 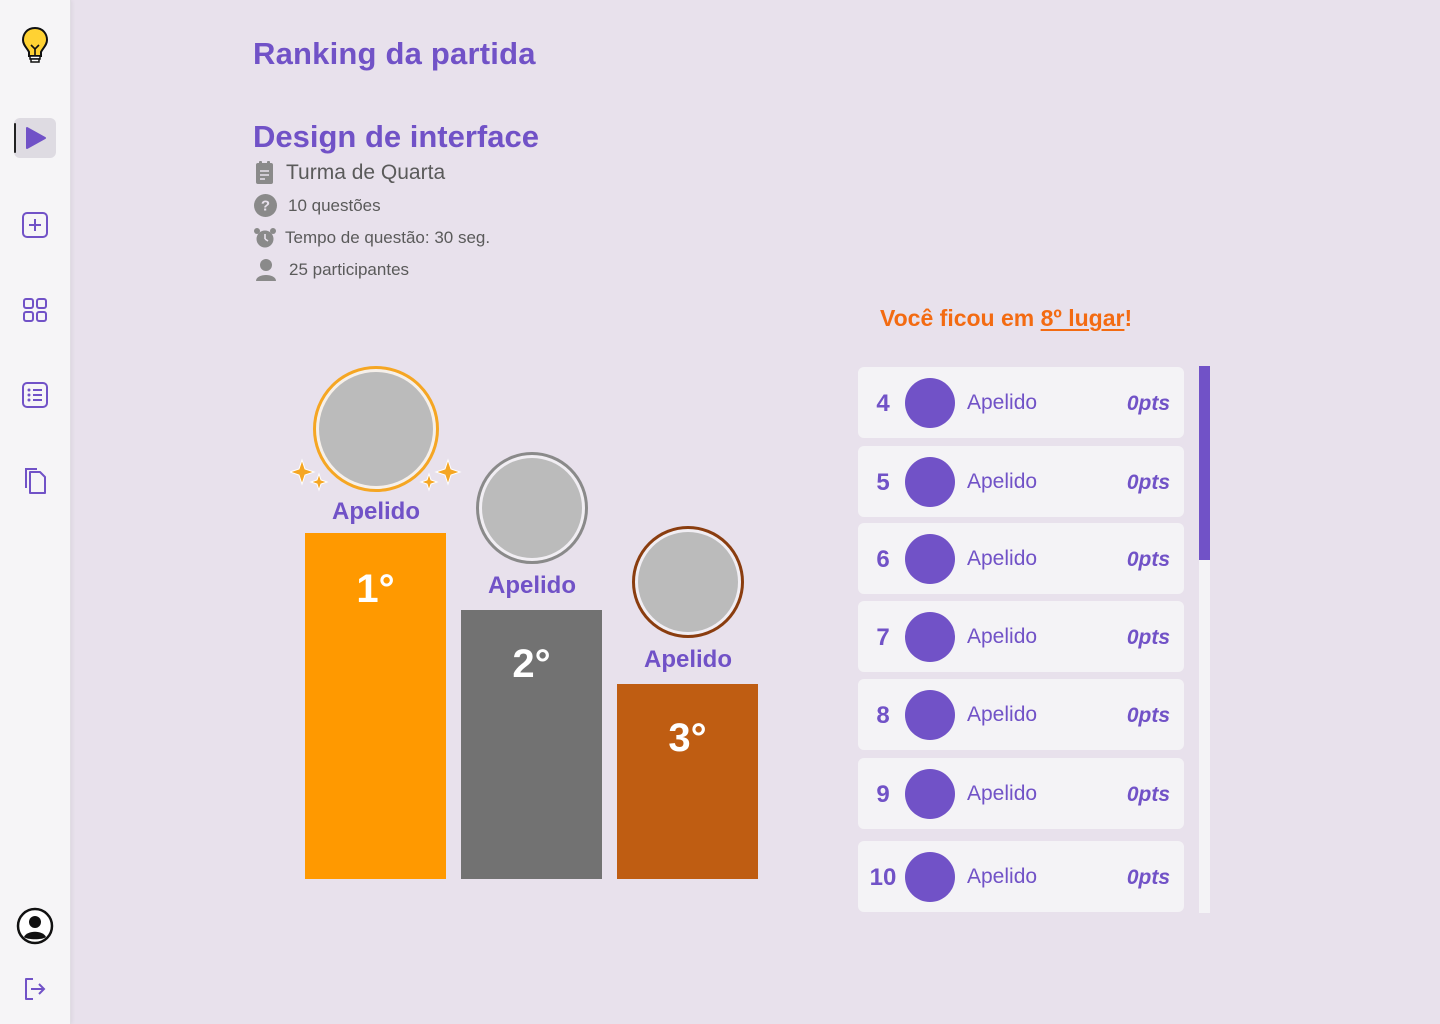 I want to click on alarm-clock-icon, so click(x=265, y=238).